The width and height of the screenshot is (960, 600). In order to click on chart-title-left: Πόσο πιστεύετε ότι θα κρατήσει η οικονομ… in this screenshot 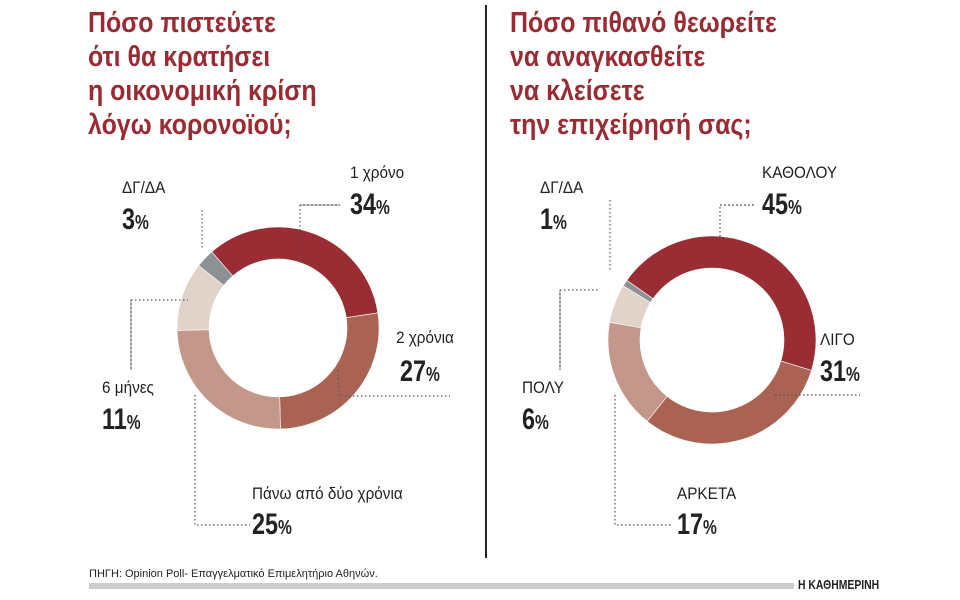, I will do `click(202, 74)`.